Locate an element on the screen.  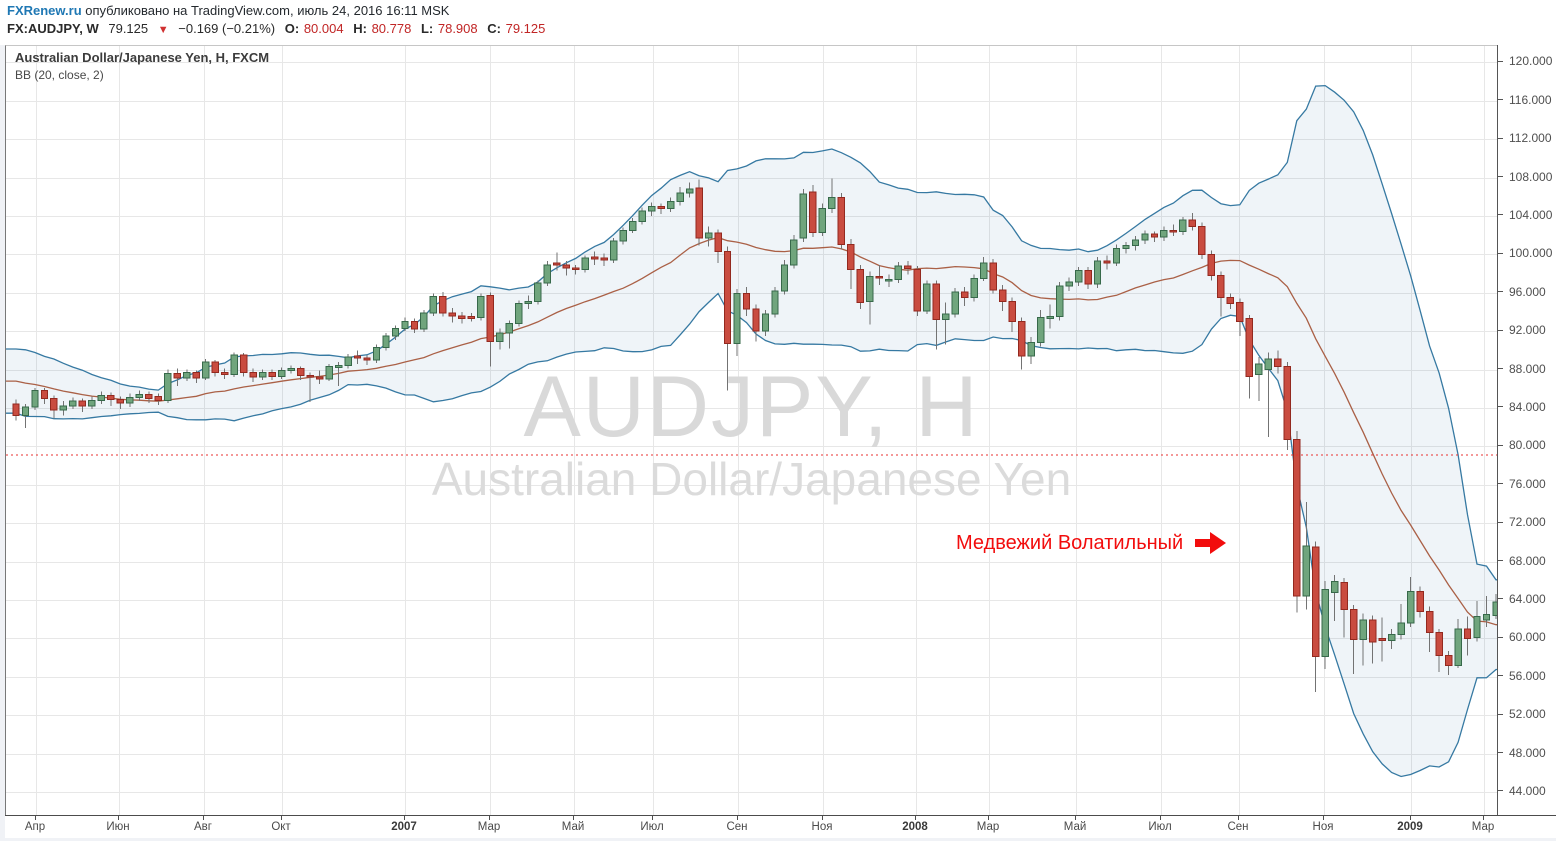
left-margin-strip is located at coordinates (2, 443).